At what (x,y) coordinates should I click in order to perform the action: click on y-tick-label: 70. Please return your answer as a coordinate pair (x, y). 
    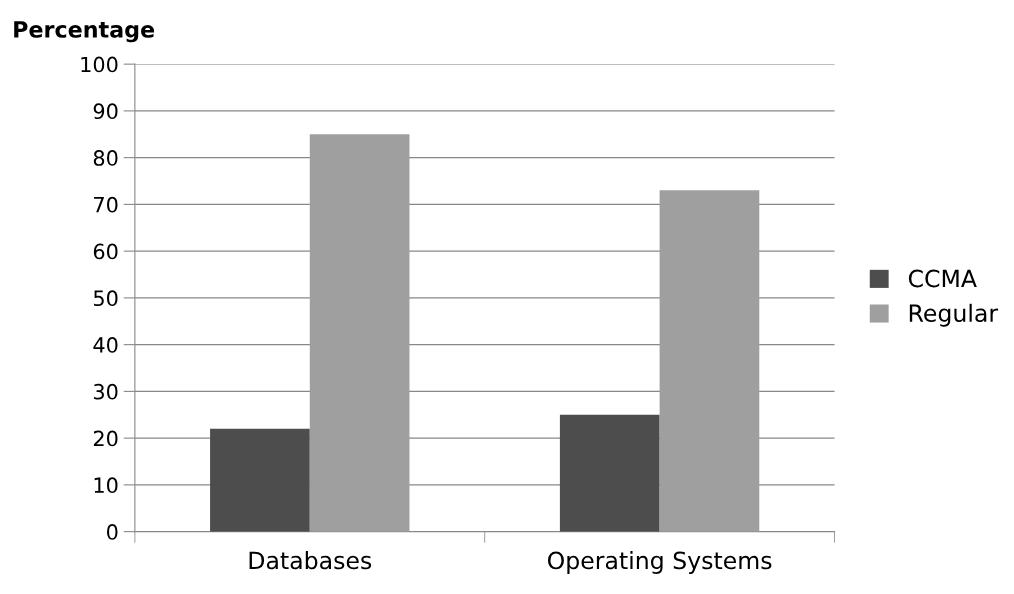
    Looking at the image, I should click on (106, 204).